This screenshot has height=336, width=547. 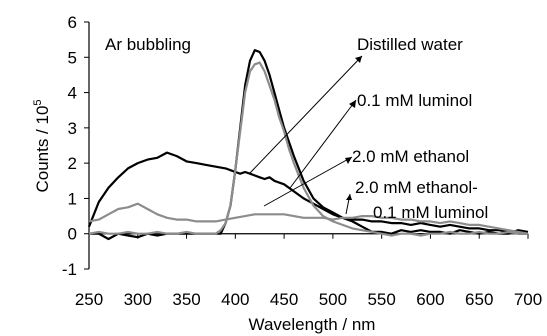 What do you see at coordinates (89, 299) in the screenshot?
I see `x-tick-label: 250` at bounding box center [89, 299].